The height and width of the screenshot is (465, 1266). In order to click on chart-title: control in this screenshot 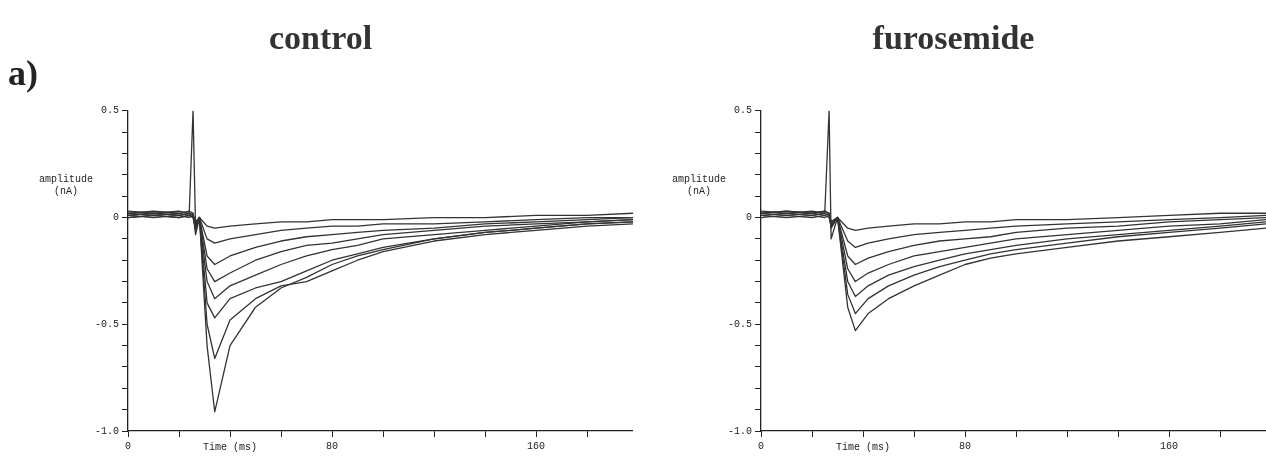, I will do `click(320, 38)`.